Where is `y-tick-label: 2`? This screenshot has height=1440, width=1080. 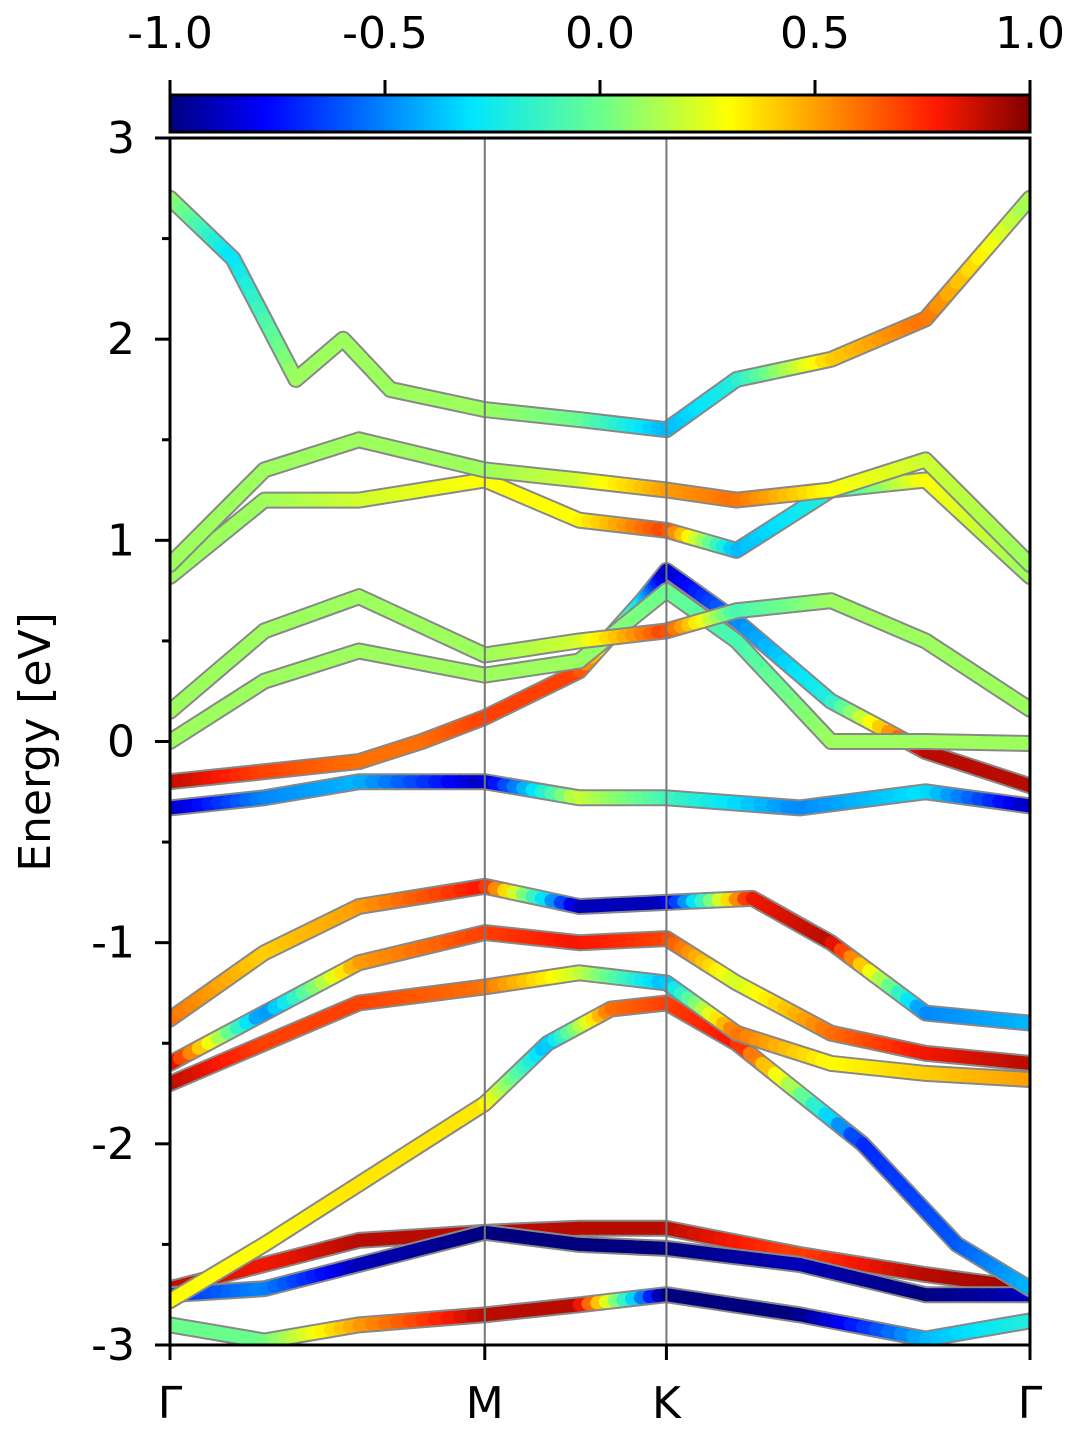 y-tick-label: 2 is located at coordinates (121, 339).